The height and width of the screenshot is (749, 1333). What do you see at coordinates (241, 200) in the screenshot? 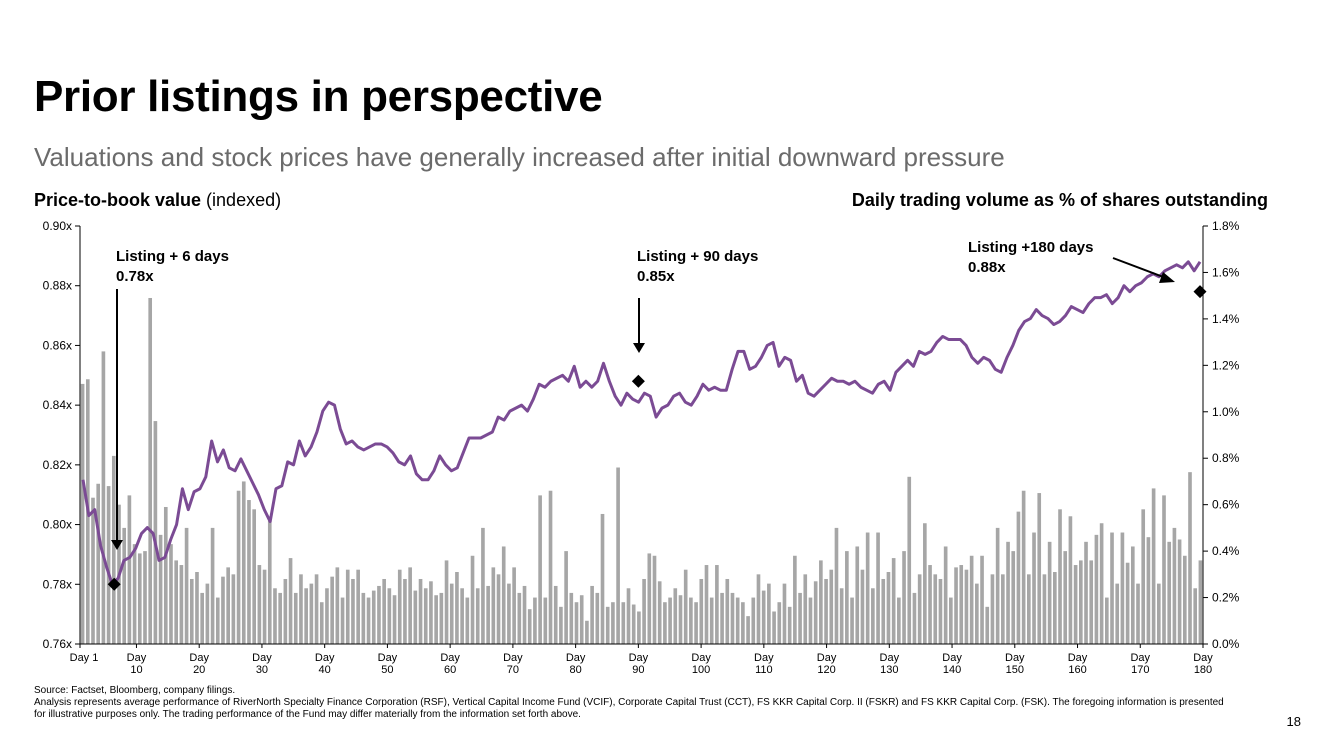
I see `left-axis-heading-rest: (indexed)` at bounding box center [241, 200].